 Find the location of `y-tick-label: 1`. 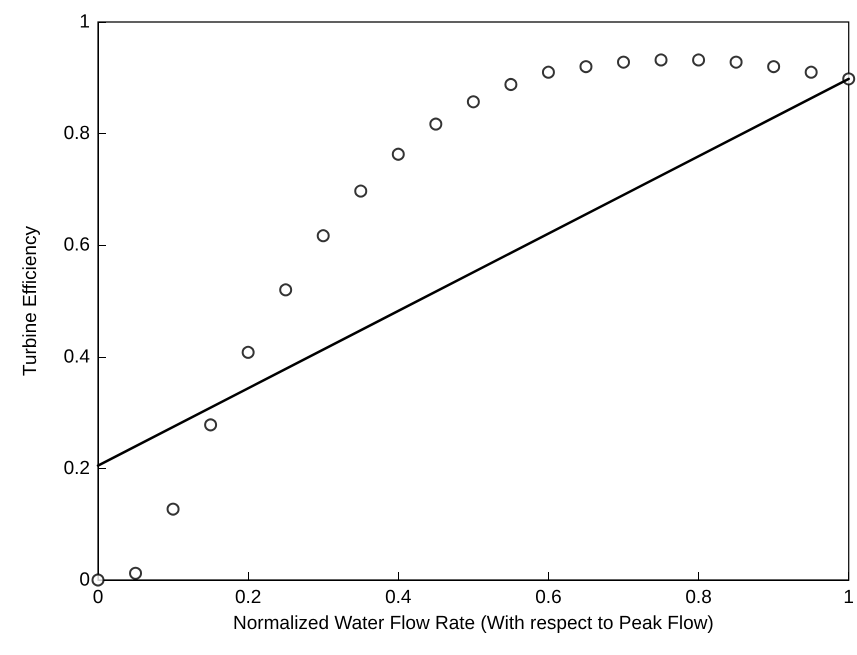

y-tick-label: 1 is located at coordinates (84, 22).